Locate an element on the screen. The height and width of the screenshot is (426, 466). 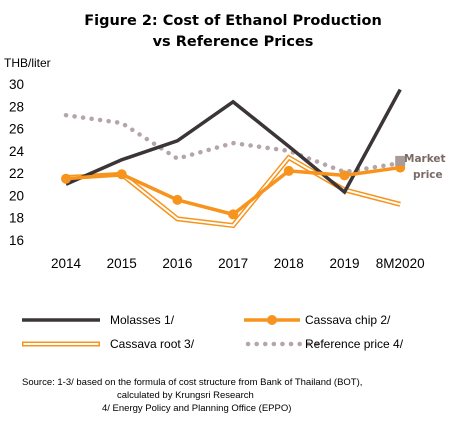
legend-item-reference-price-4: Reference price 4/ is located at coordinates (324, 344).